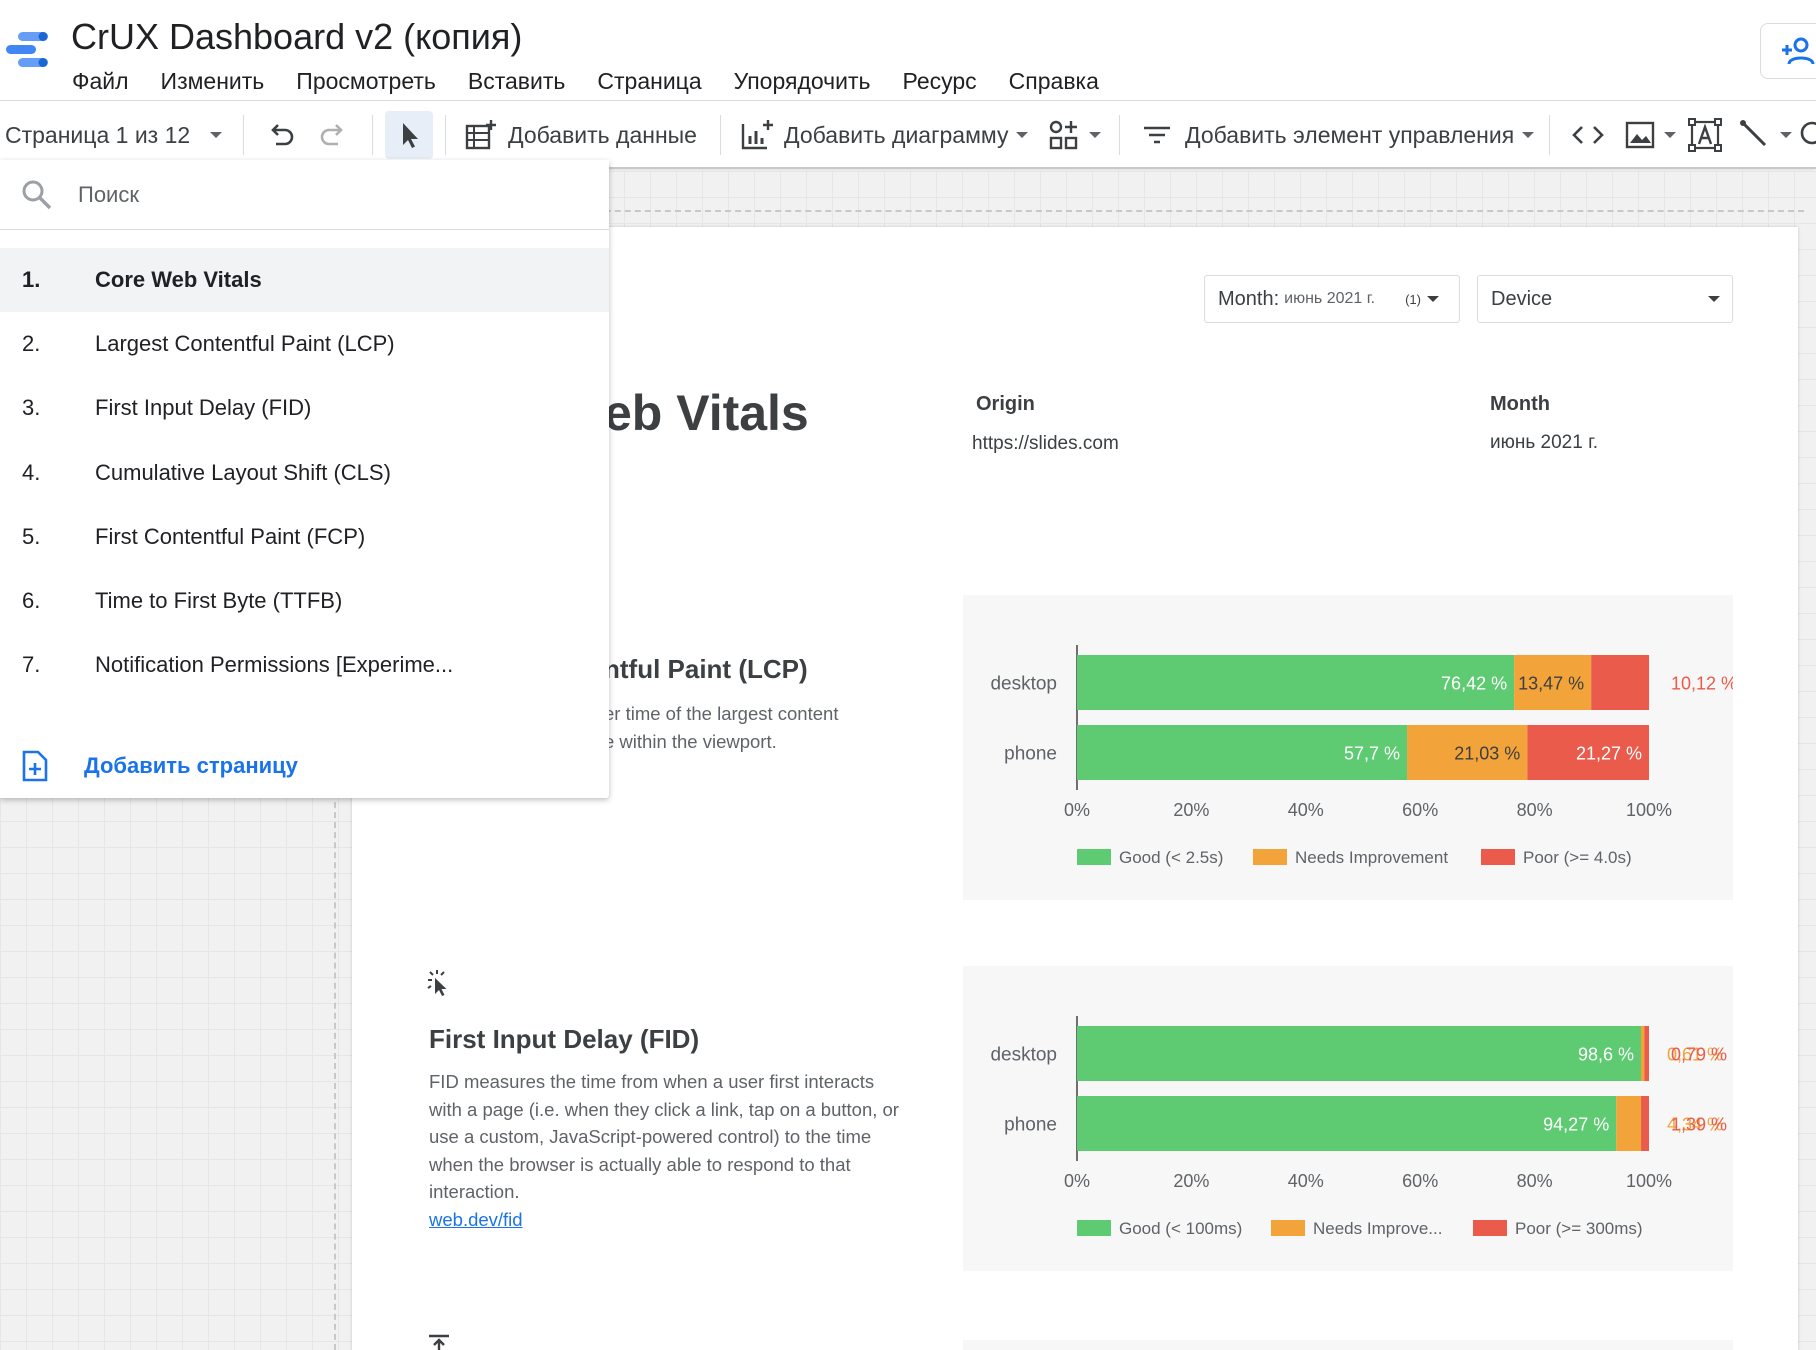 The width and height of the screenshot is (1816, 1350). I want to click on add-page-icon, so click(35, 766).